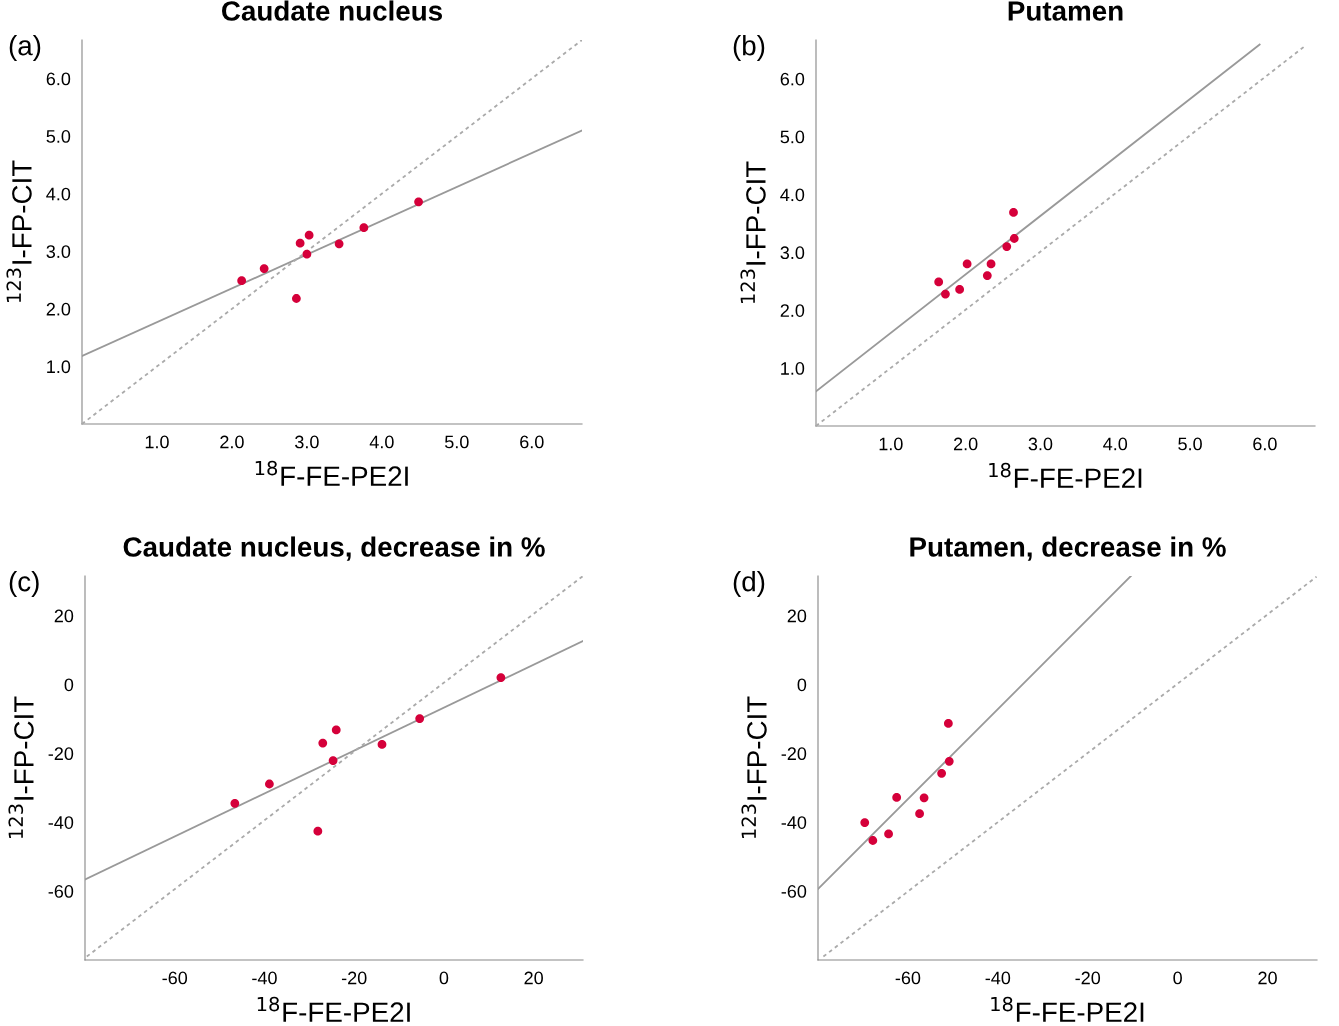  I want to click on text: (c), so click(24, 584).